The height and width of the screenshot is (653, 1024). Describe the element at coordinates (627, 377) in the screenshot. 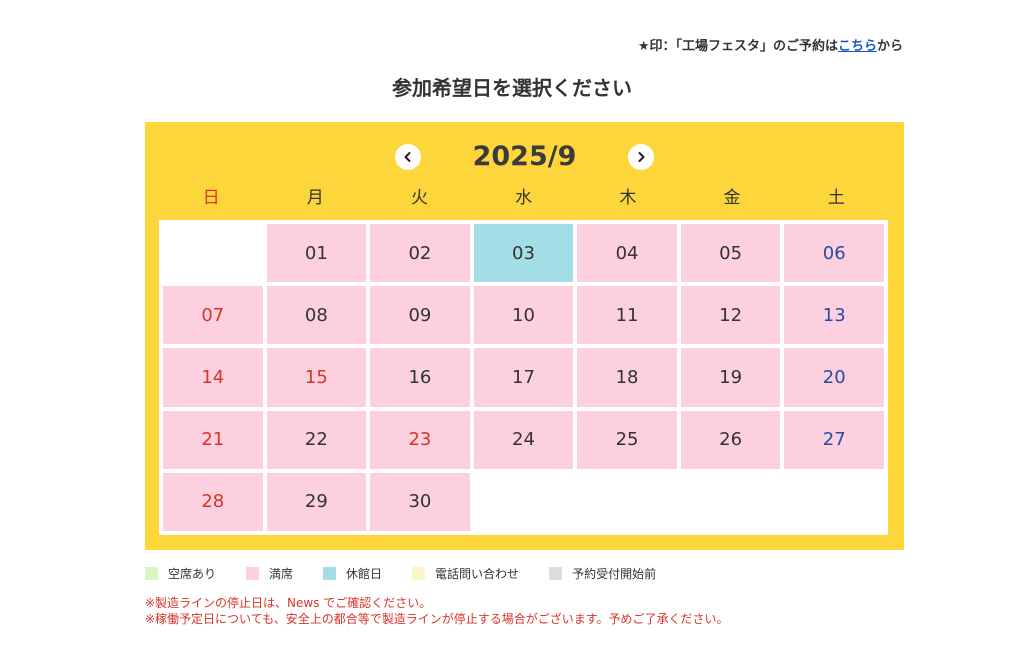

I see `day-cell-18: 18` at that location.